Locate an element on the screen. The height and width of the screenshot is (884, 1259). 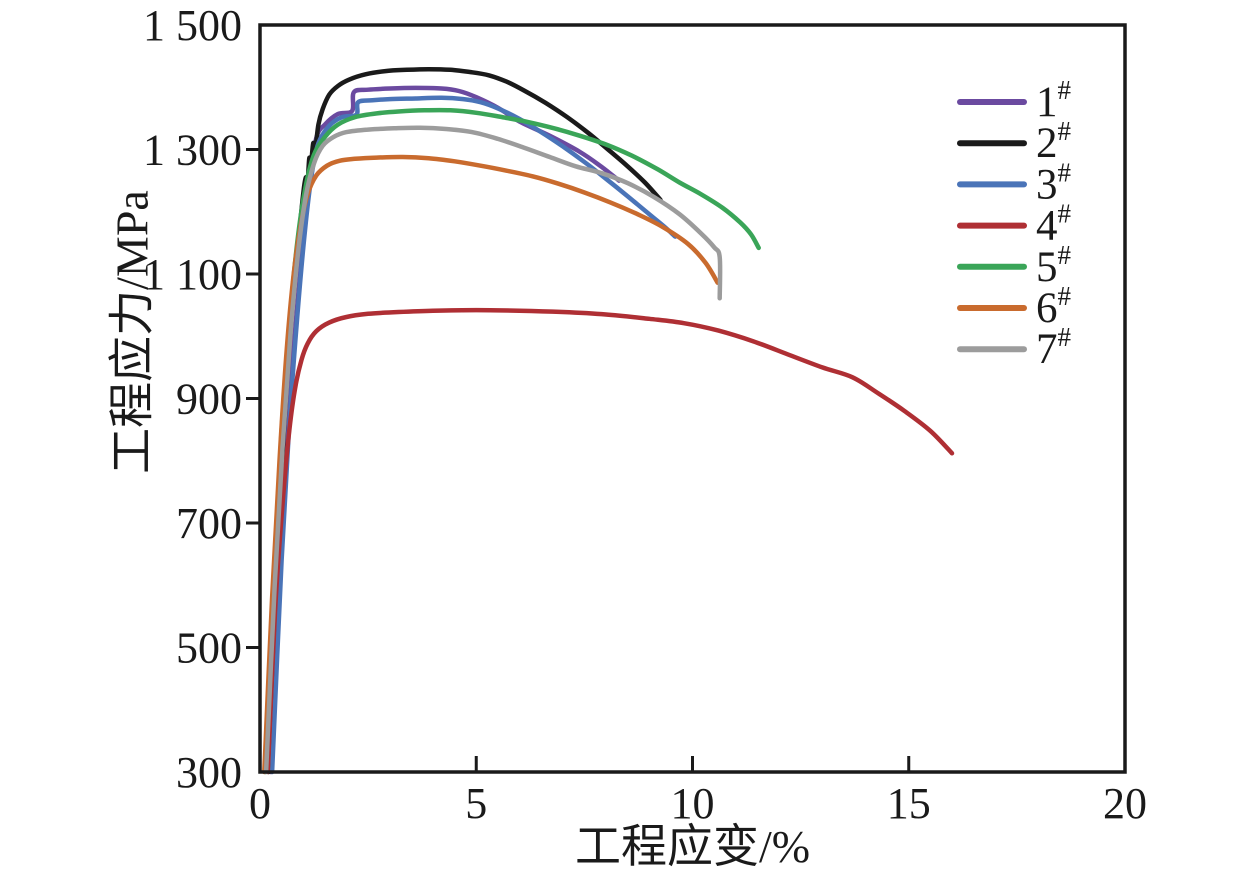
x-tick-label-0: 0 is located at coordinates (260, 803).